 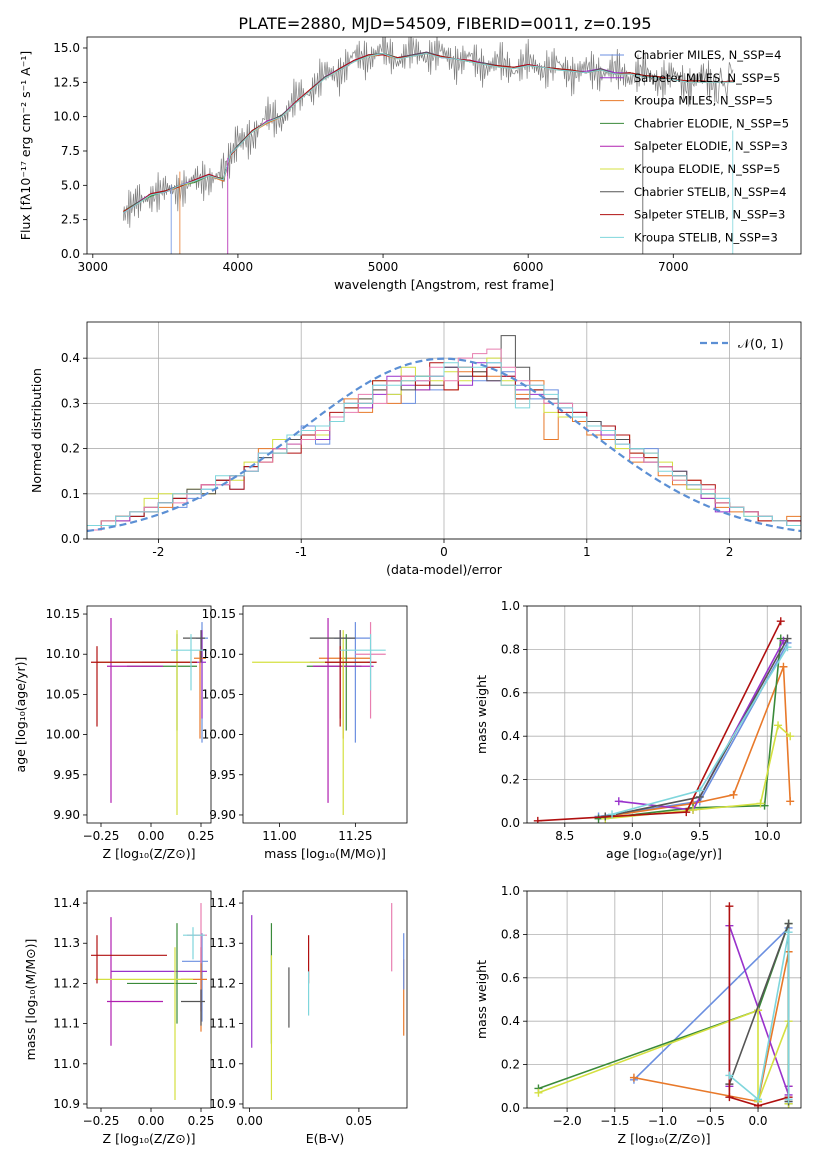 I want to click on y-tick-label: 12.5, so click(x=66, y=82).